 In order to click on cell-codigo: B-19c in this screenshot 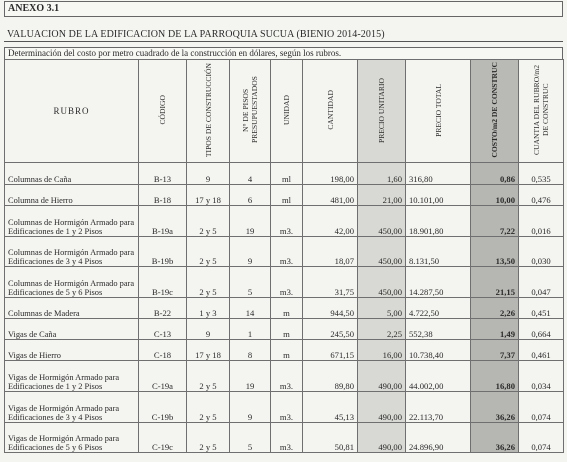, I will do `click(162, 282)`.